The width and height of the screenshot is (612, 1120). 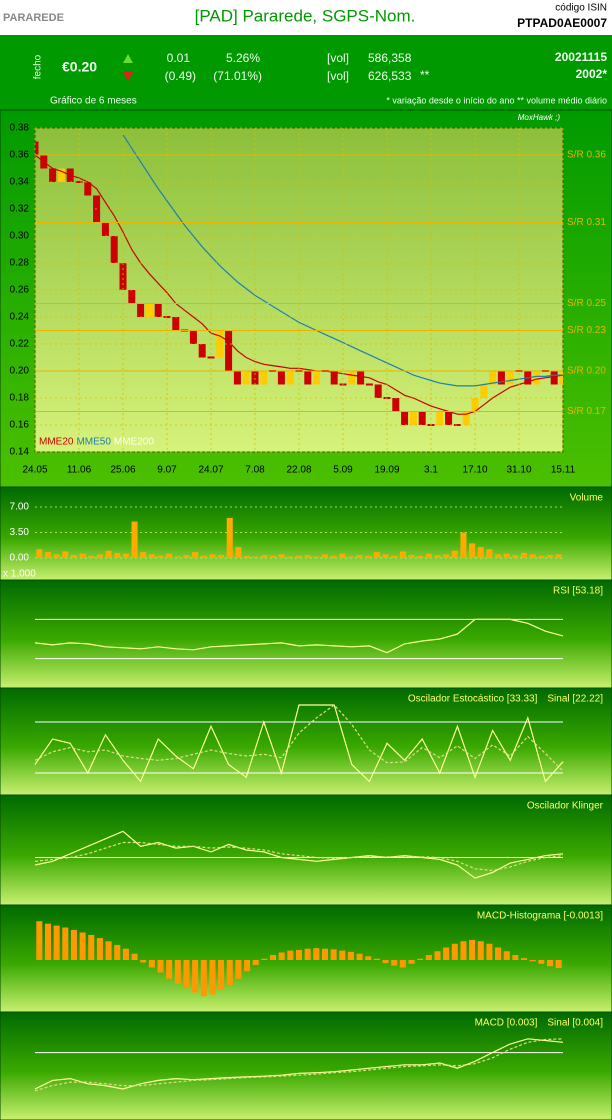 I want to click on x-tick-label: 7.08, so click(x=255, y=470).